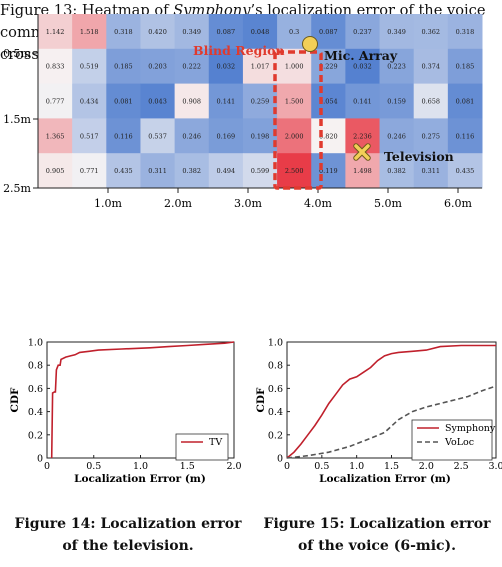  I want to click on heatmap-cell-value: 2.236, so click(362, 136).